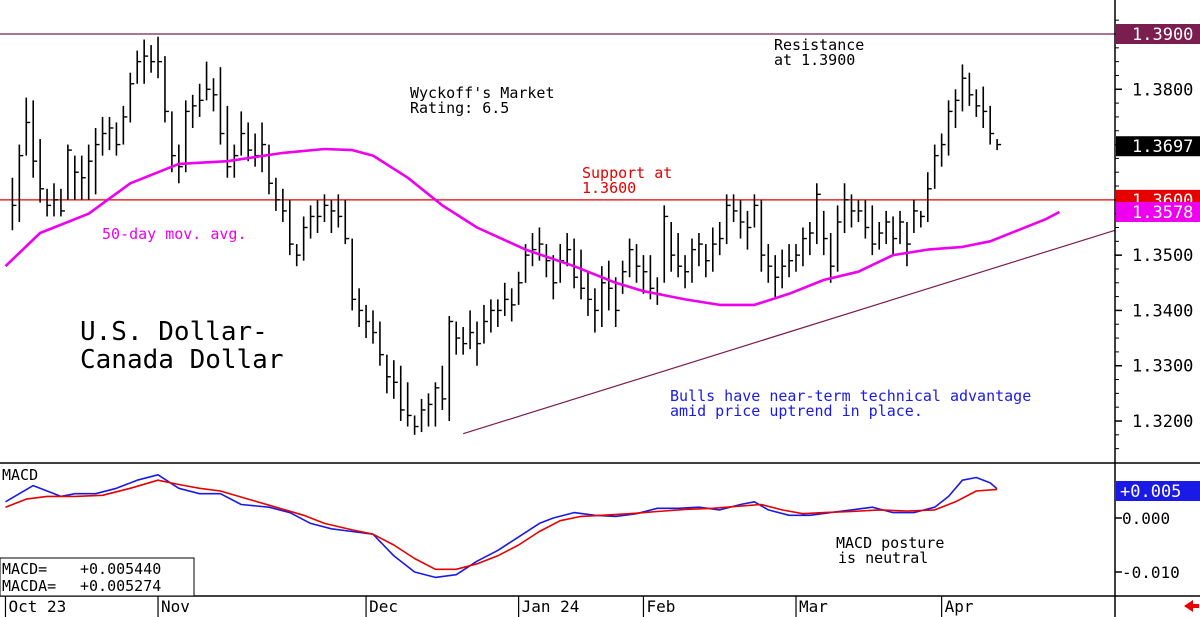 The image size is (1200, 617). Describe the element at coordinates (796, 411) in the screenshot. I see `bulls-note: amid price uptrend in place.` at that location.